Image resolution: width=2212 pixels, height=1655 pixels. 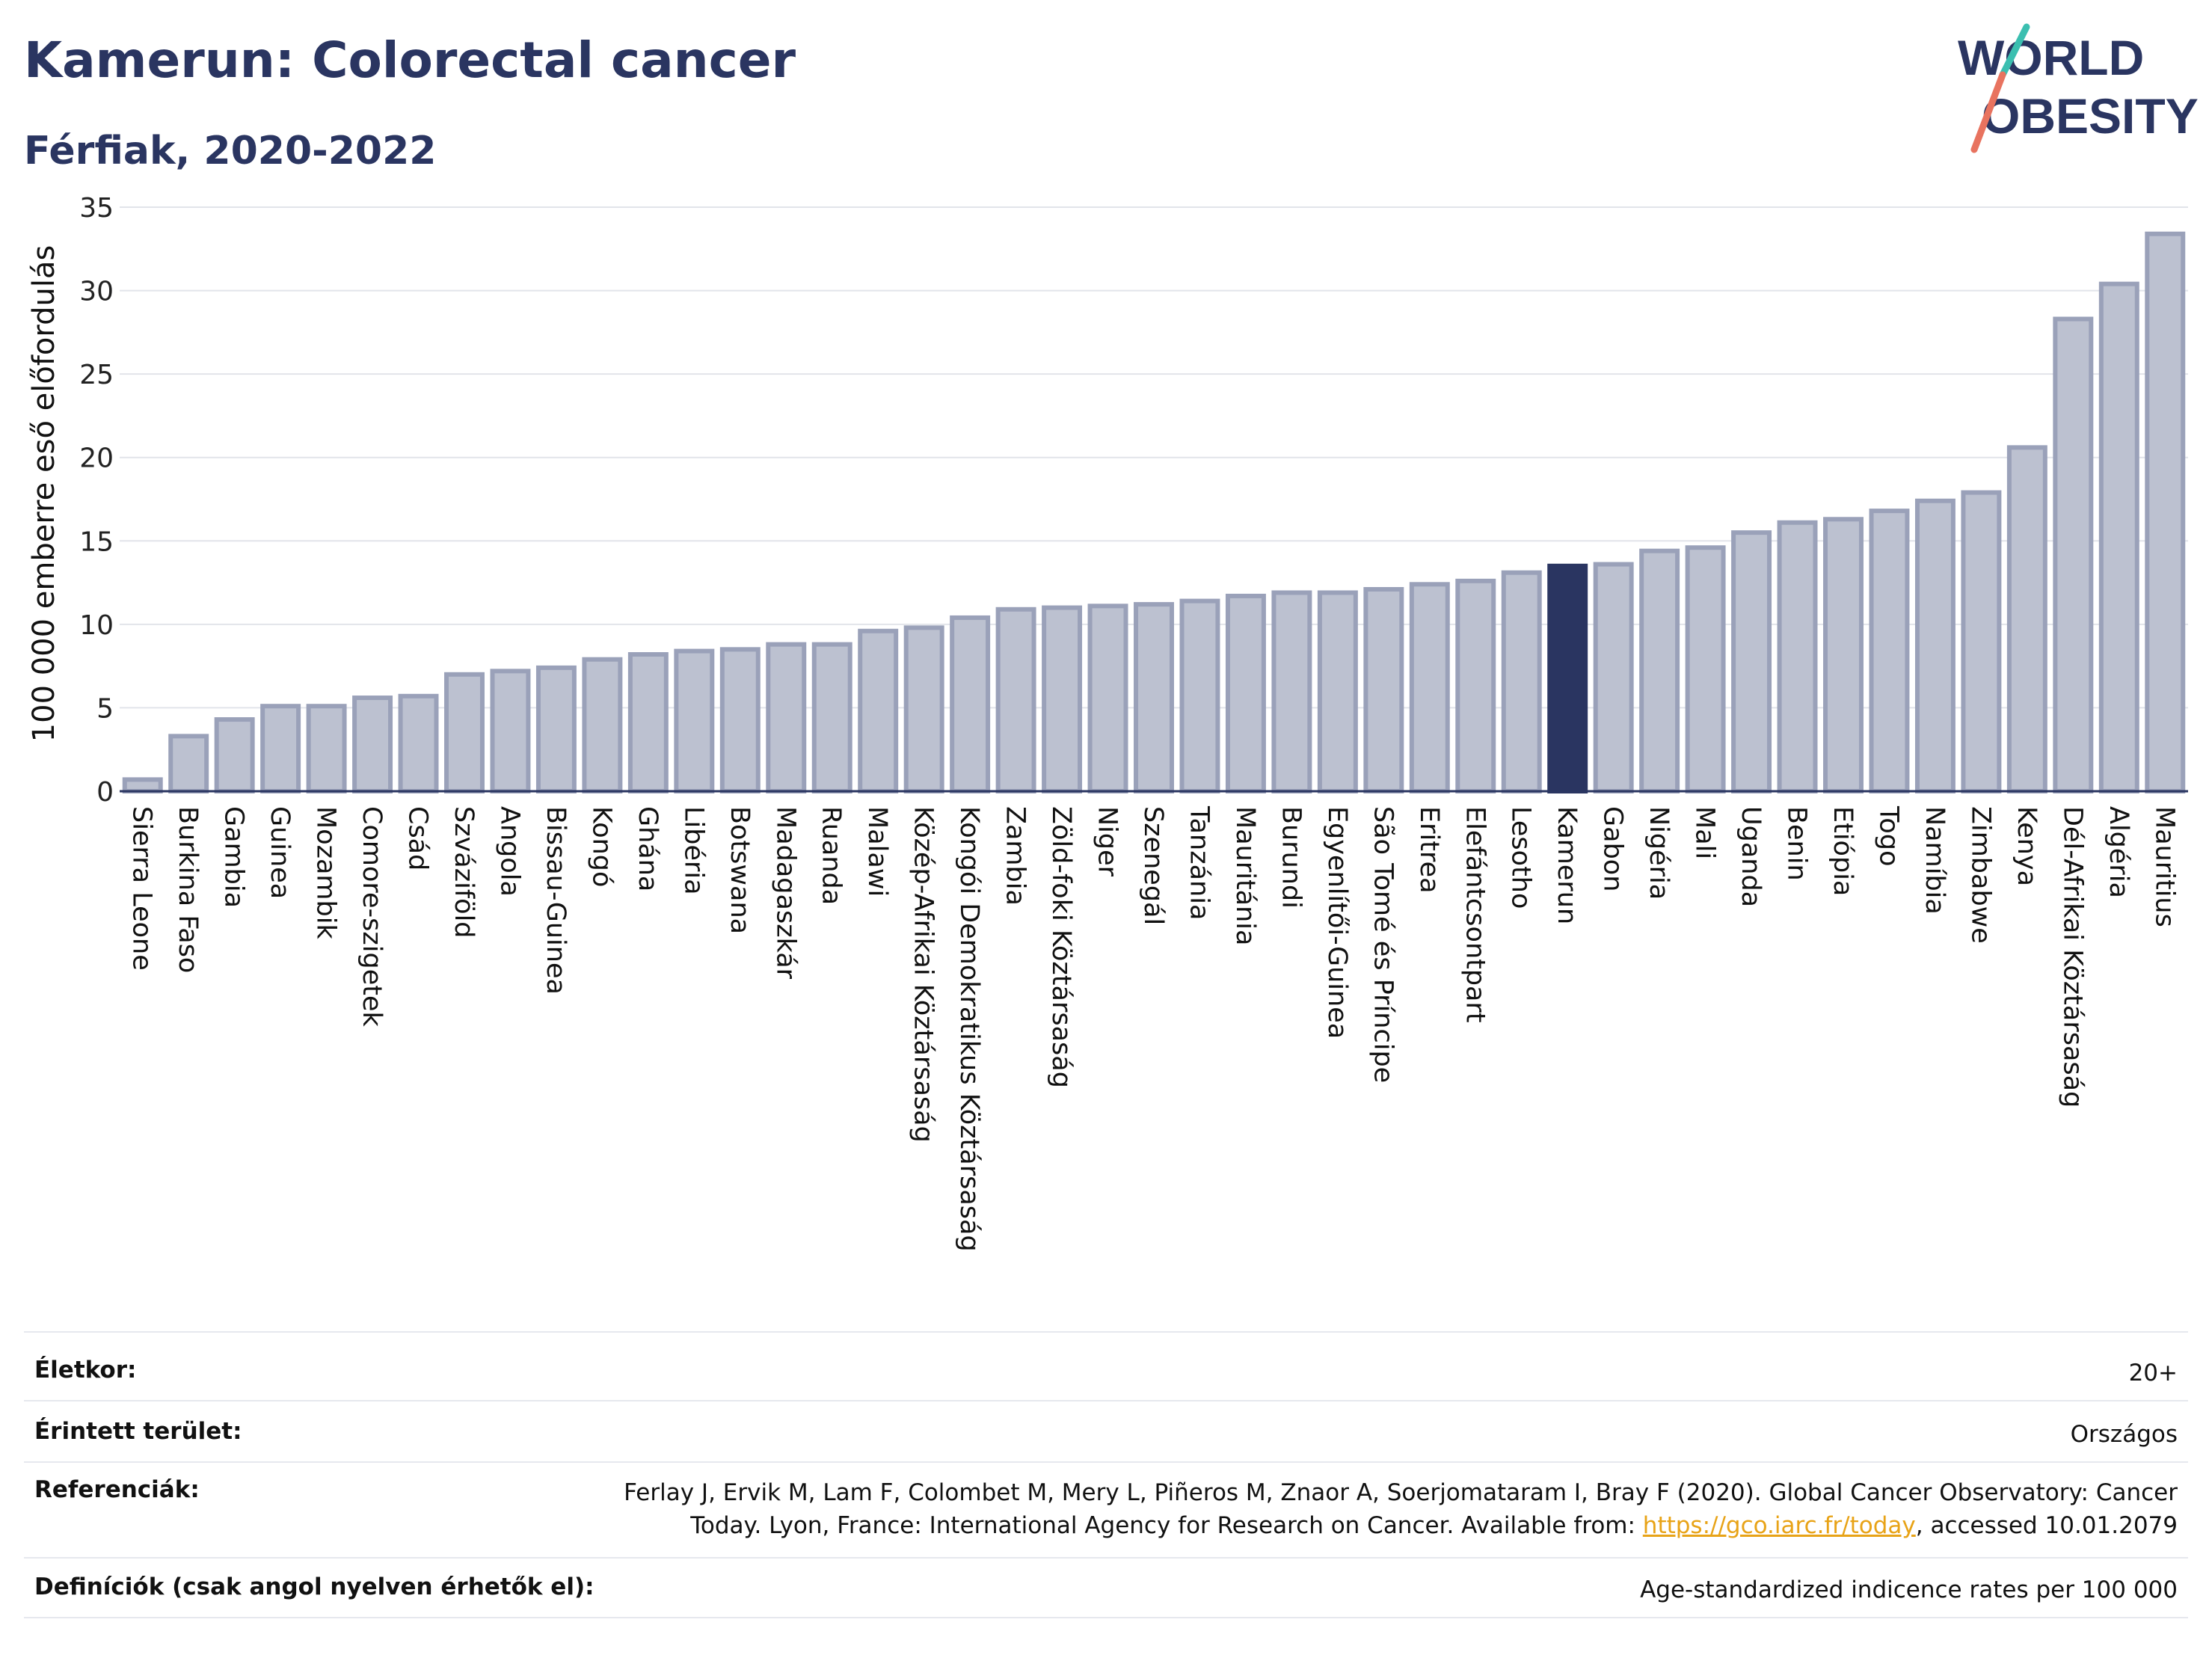 I want to click on bar-mauritius, so click(x=2165, y=512).